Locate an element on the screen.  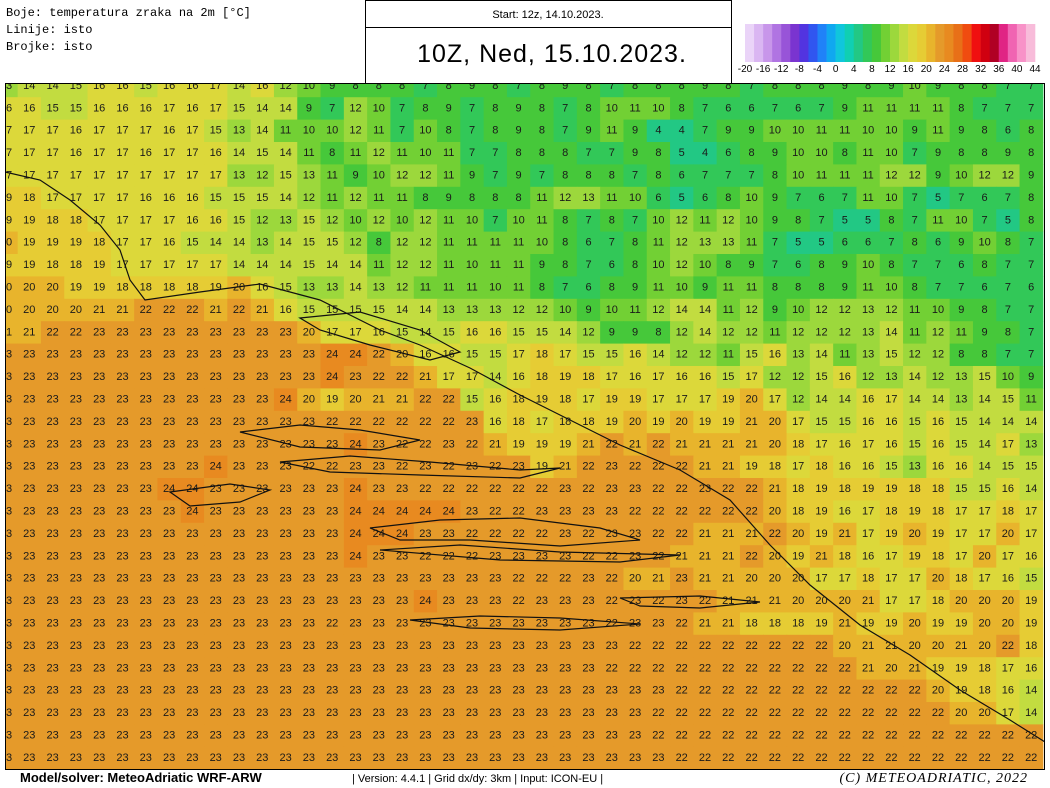
grid-value: 17 is located at coordinates (122, 131).